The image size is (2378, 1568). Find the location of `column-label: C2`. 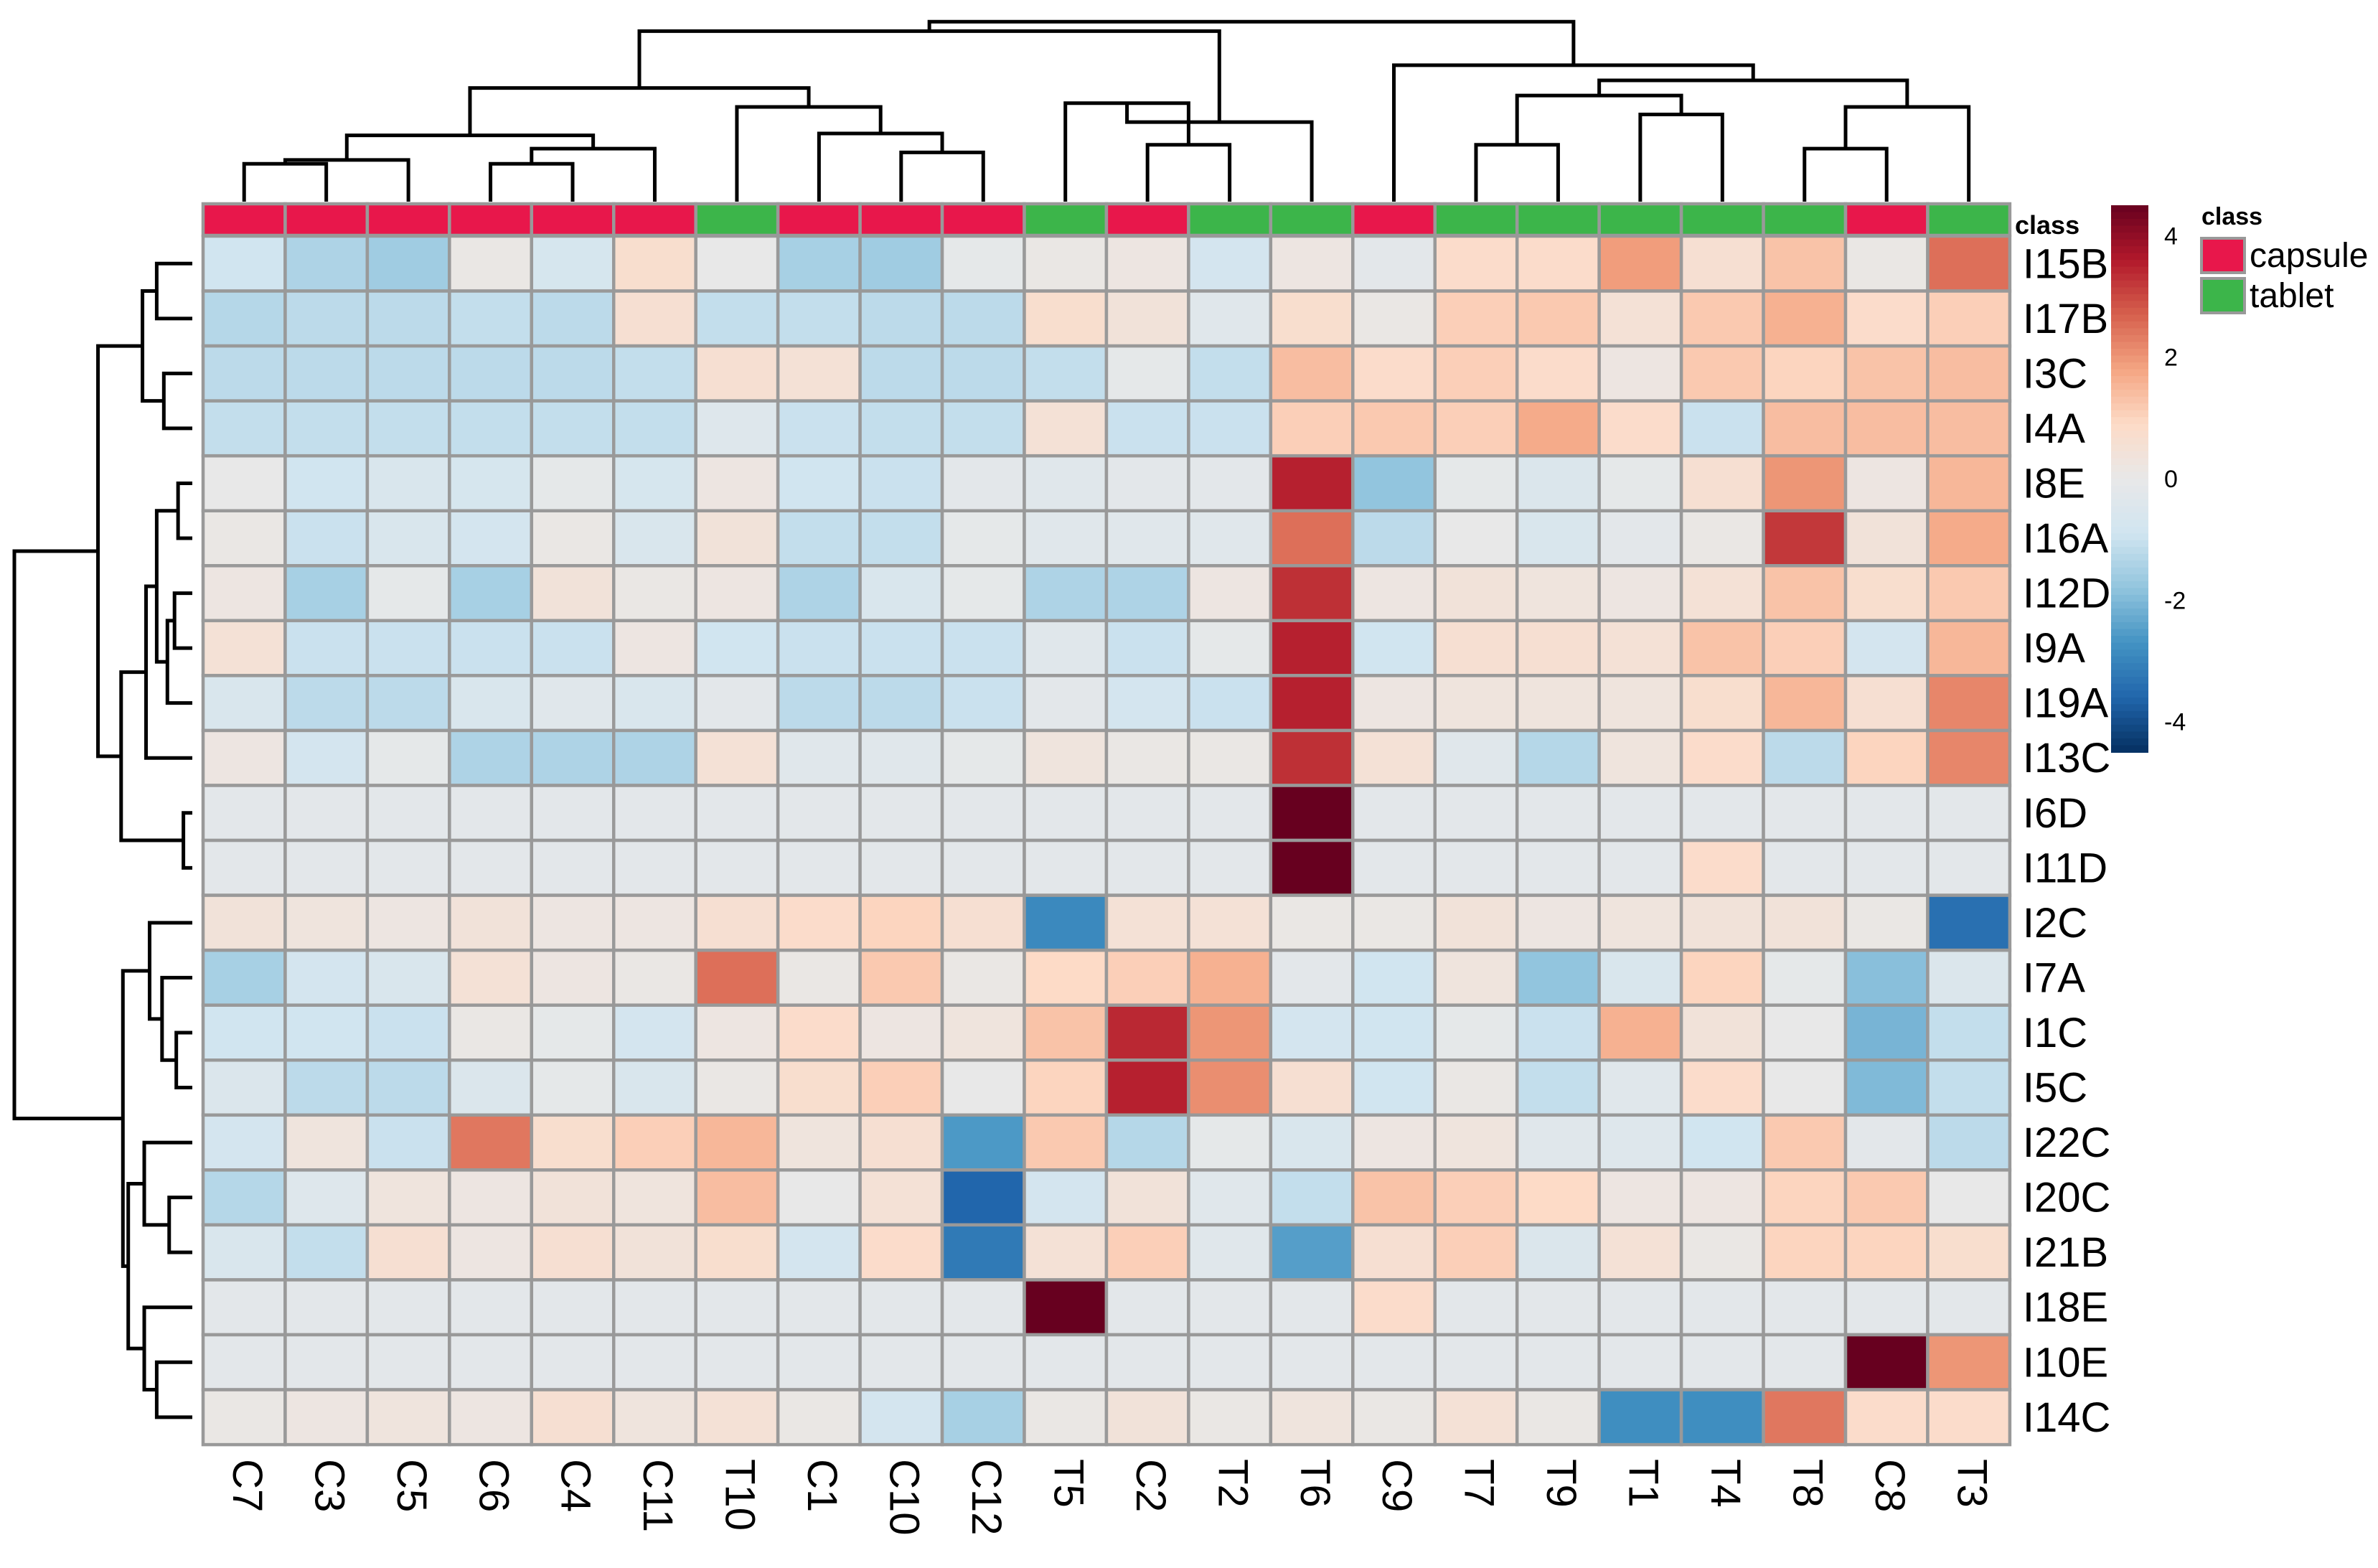

column-label: C2 is located at coordinates (1150, 1485).